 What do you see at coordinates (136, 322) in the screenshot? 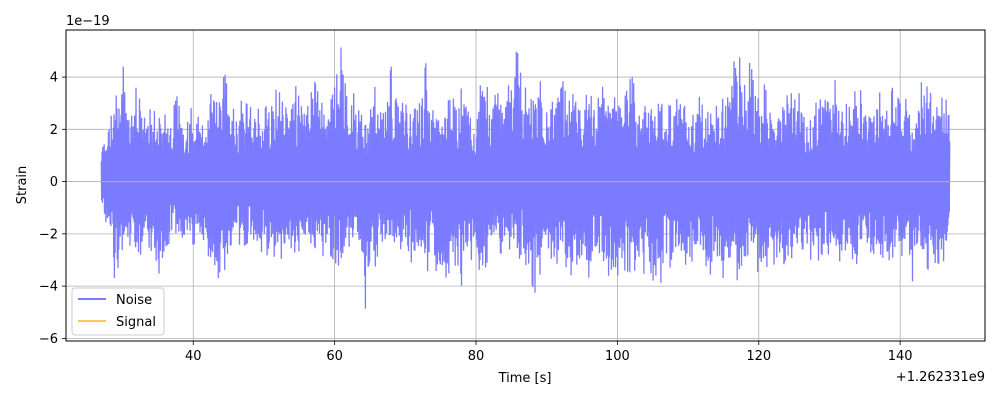
I see `legend-label-signal: Signal` at bounding box center [136, 322].